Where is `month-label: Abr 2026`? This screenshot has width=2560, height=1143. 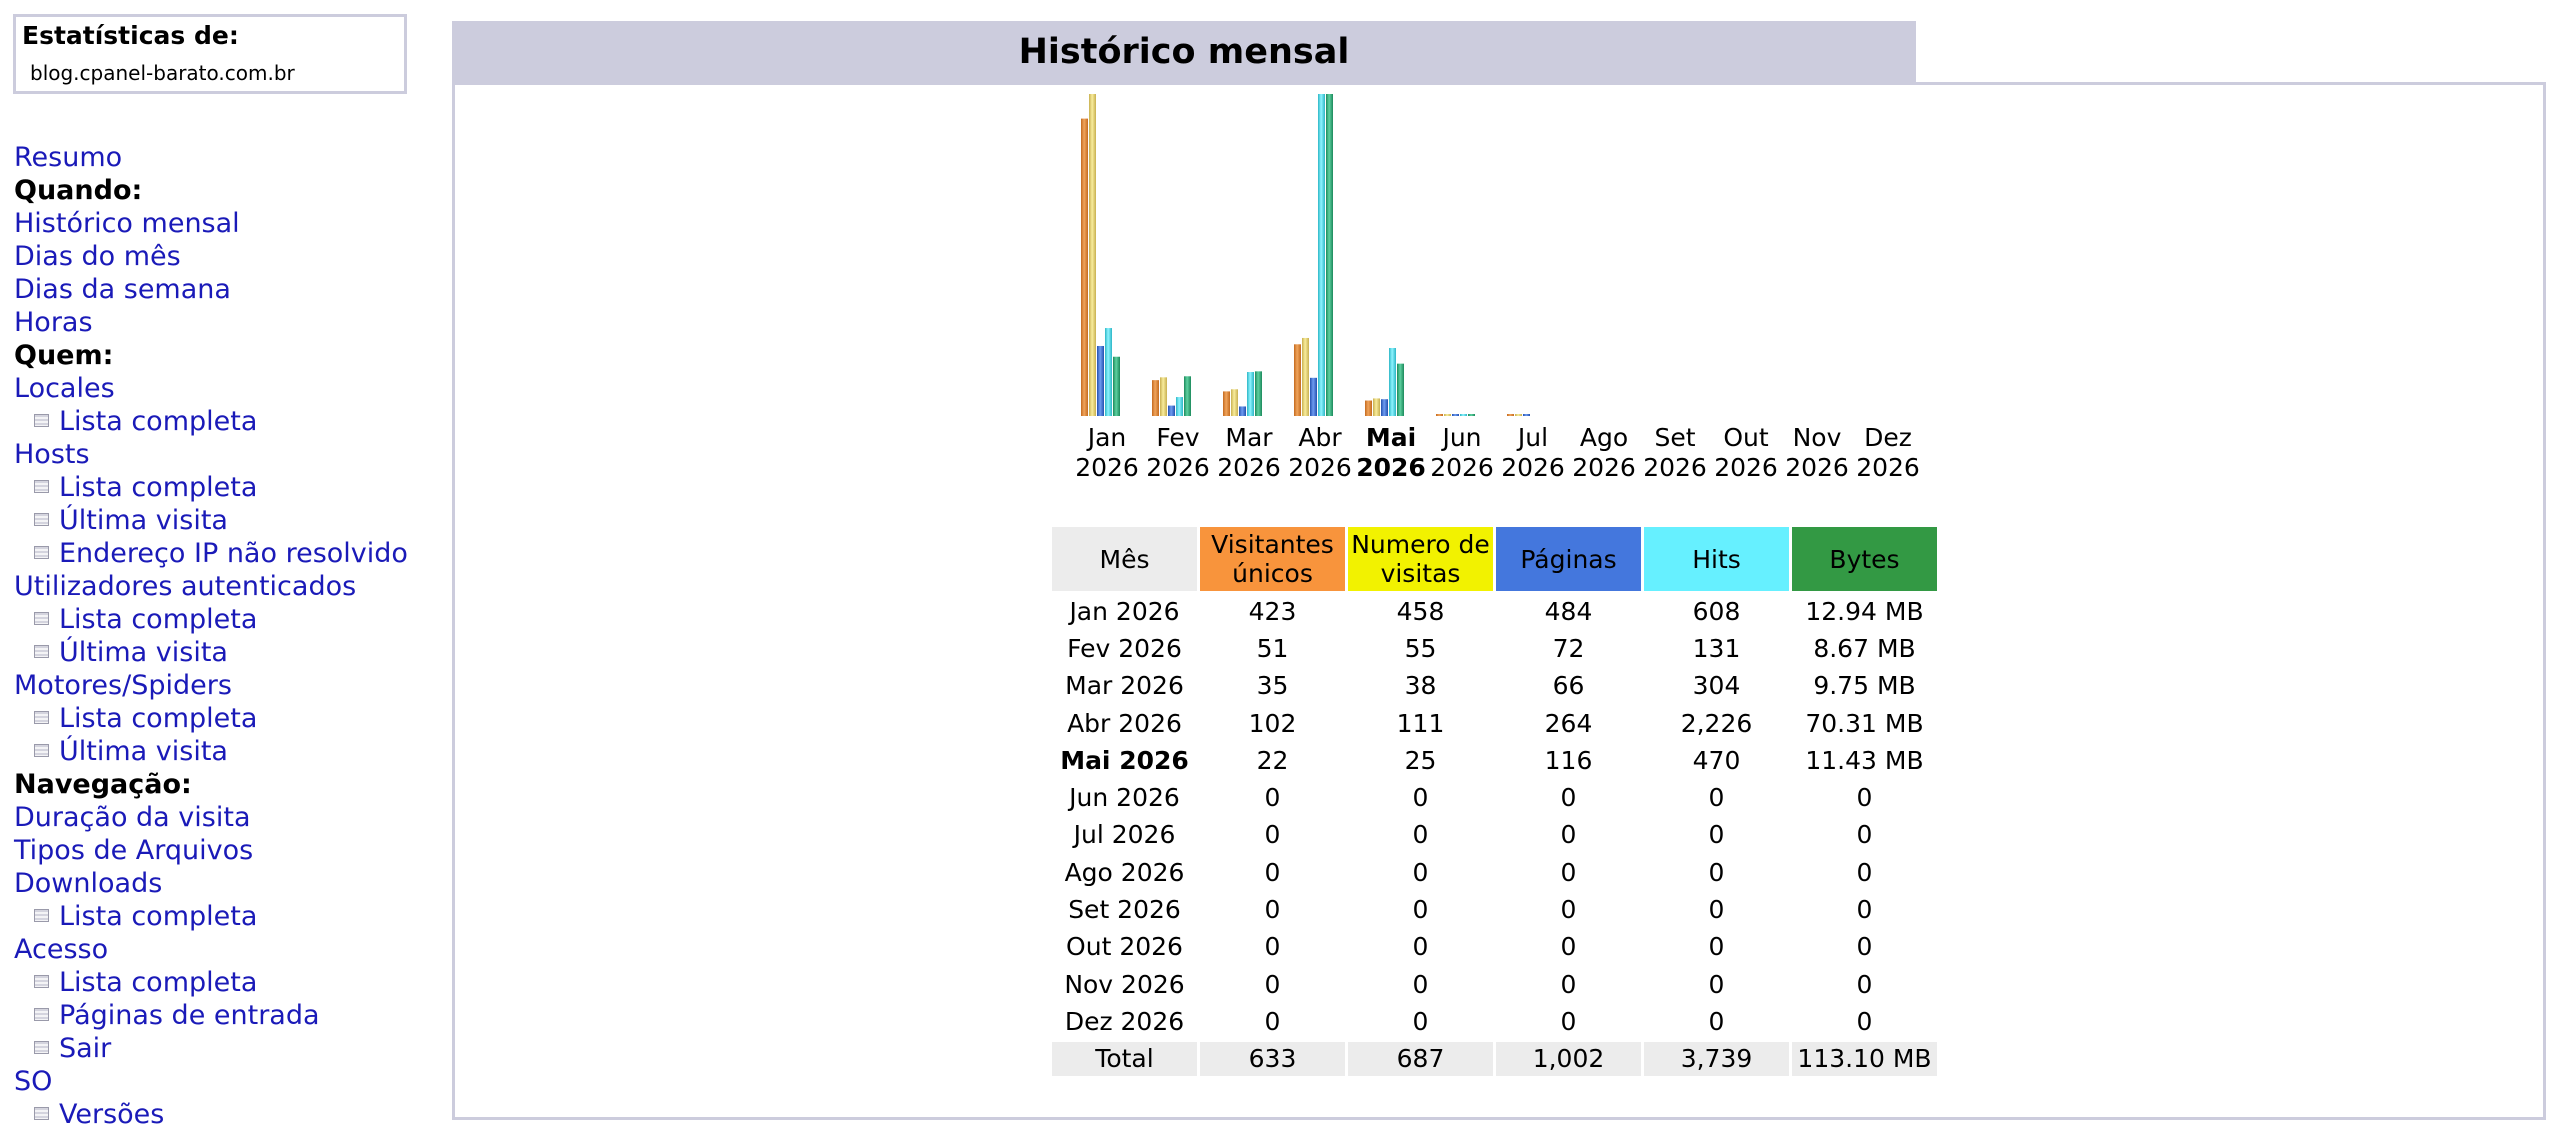 month-label: Abr 2026 is located at coordinates (1320, 453).